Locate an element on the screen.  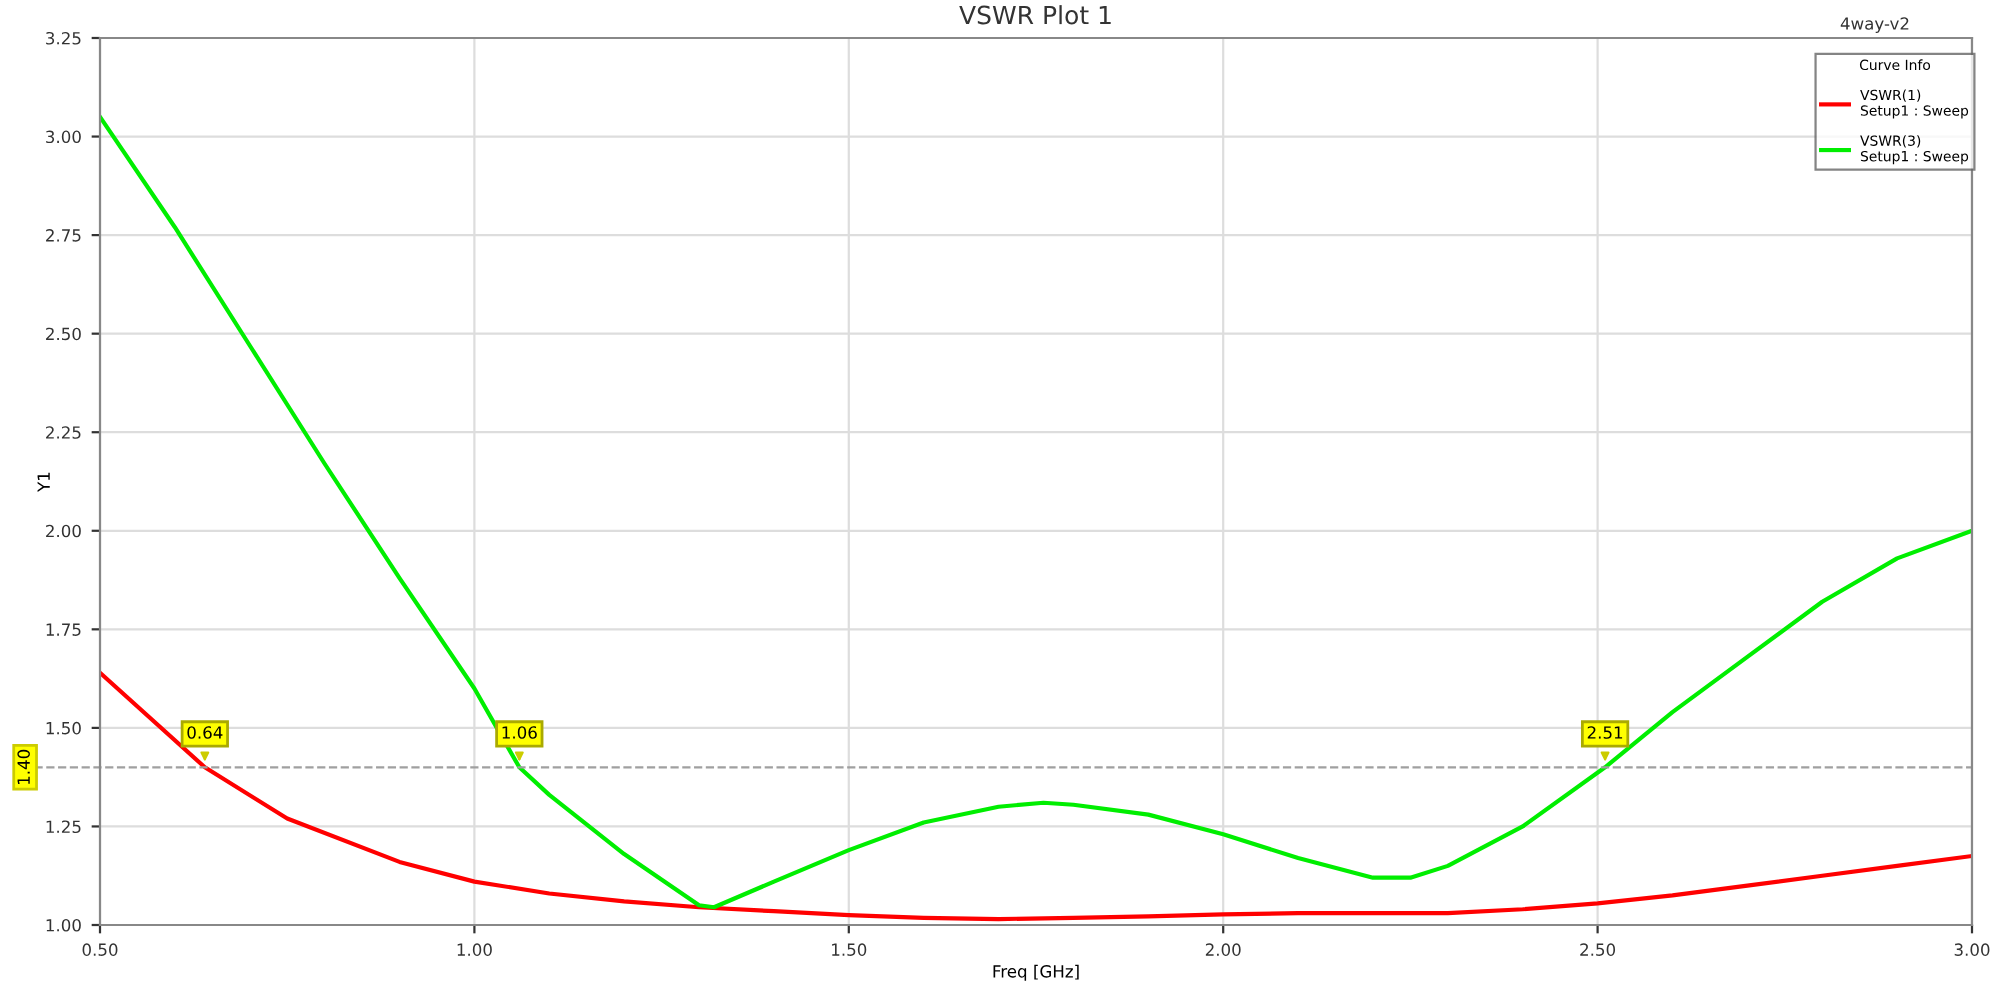
annotation: 1.06 is located at coordinates (519, 732).